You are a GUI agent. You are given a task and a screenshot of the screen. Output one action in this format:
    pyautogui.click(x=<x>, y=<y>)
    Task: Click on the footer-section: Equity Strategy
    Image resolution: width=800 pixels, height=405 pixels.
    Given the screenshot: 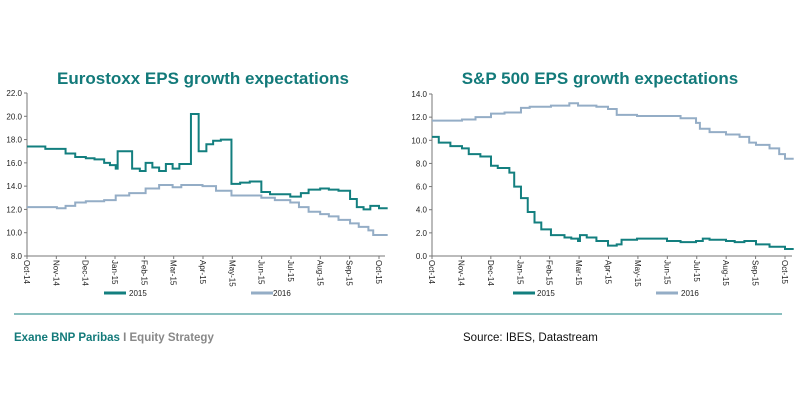 What is the action you would take?
    pyautogui.click(x=172, y=338)
    